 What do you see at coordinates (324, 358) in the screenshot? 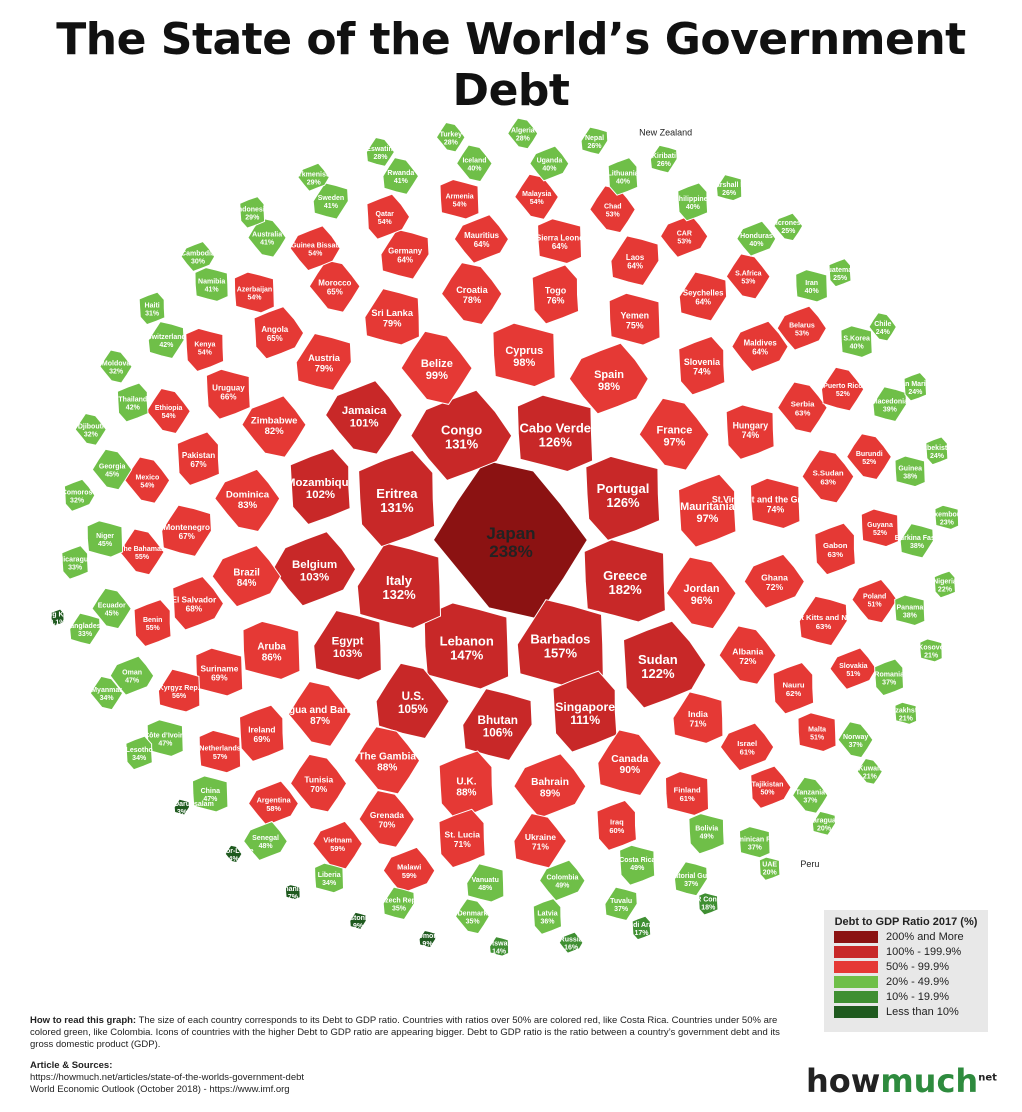
I see `country-name: Austria` at bounding box center [324, 358].